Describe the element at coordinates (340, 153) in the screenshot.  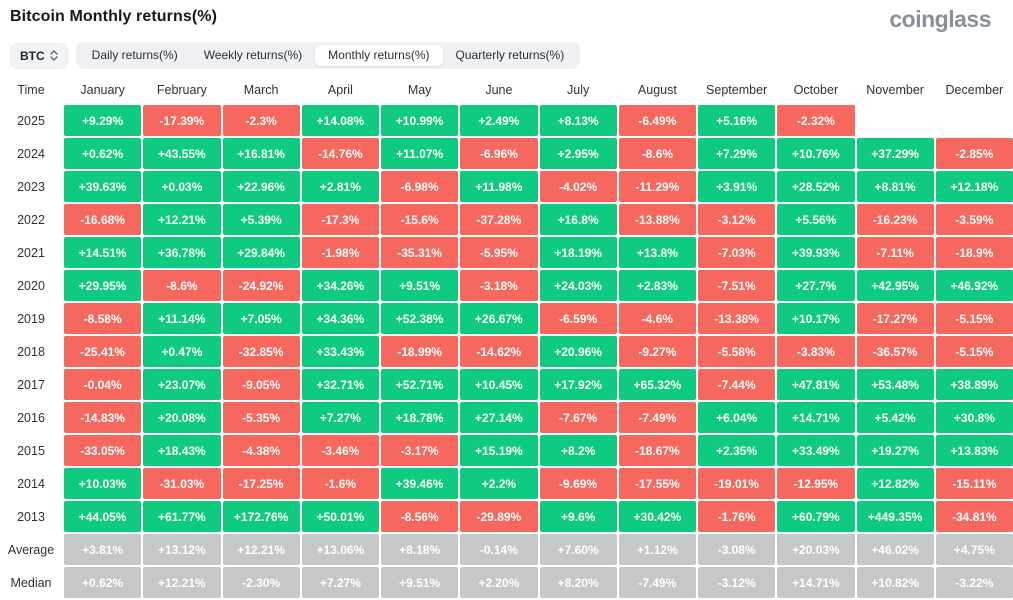
I see `return-cell: -14.76%` at that location.